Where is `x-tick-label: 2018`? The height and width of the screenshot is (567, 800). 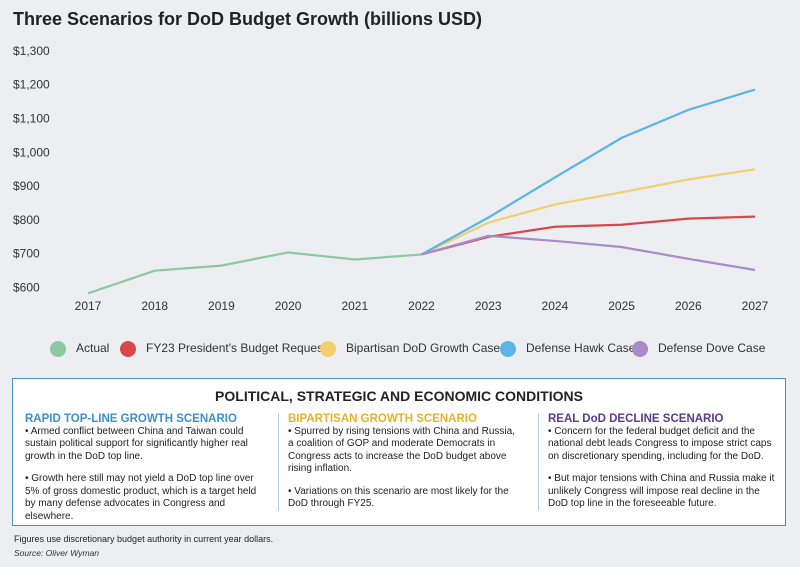 x-tick-label: 2018 is located at coordinates (154, 306).